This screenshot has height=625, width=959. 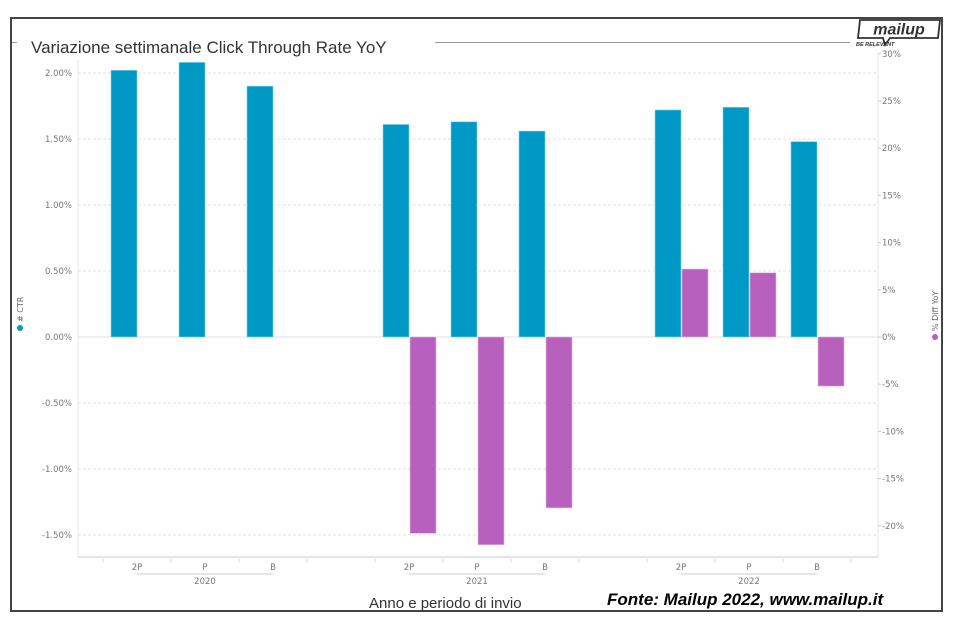 What do you see at coordinates (875, 45) in the screenshot?
I see `logo-tagline: BE RELEVANT` at bounding box center [875, 45].